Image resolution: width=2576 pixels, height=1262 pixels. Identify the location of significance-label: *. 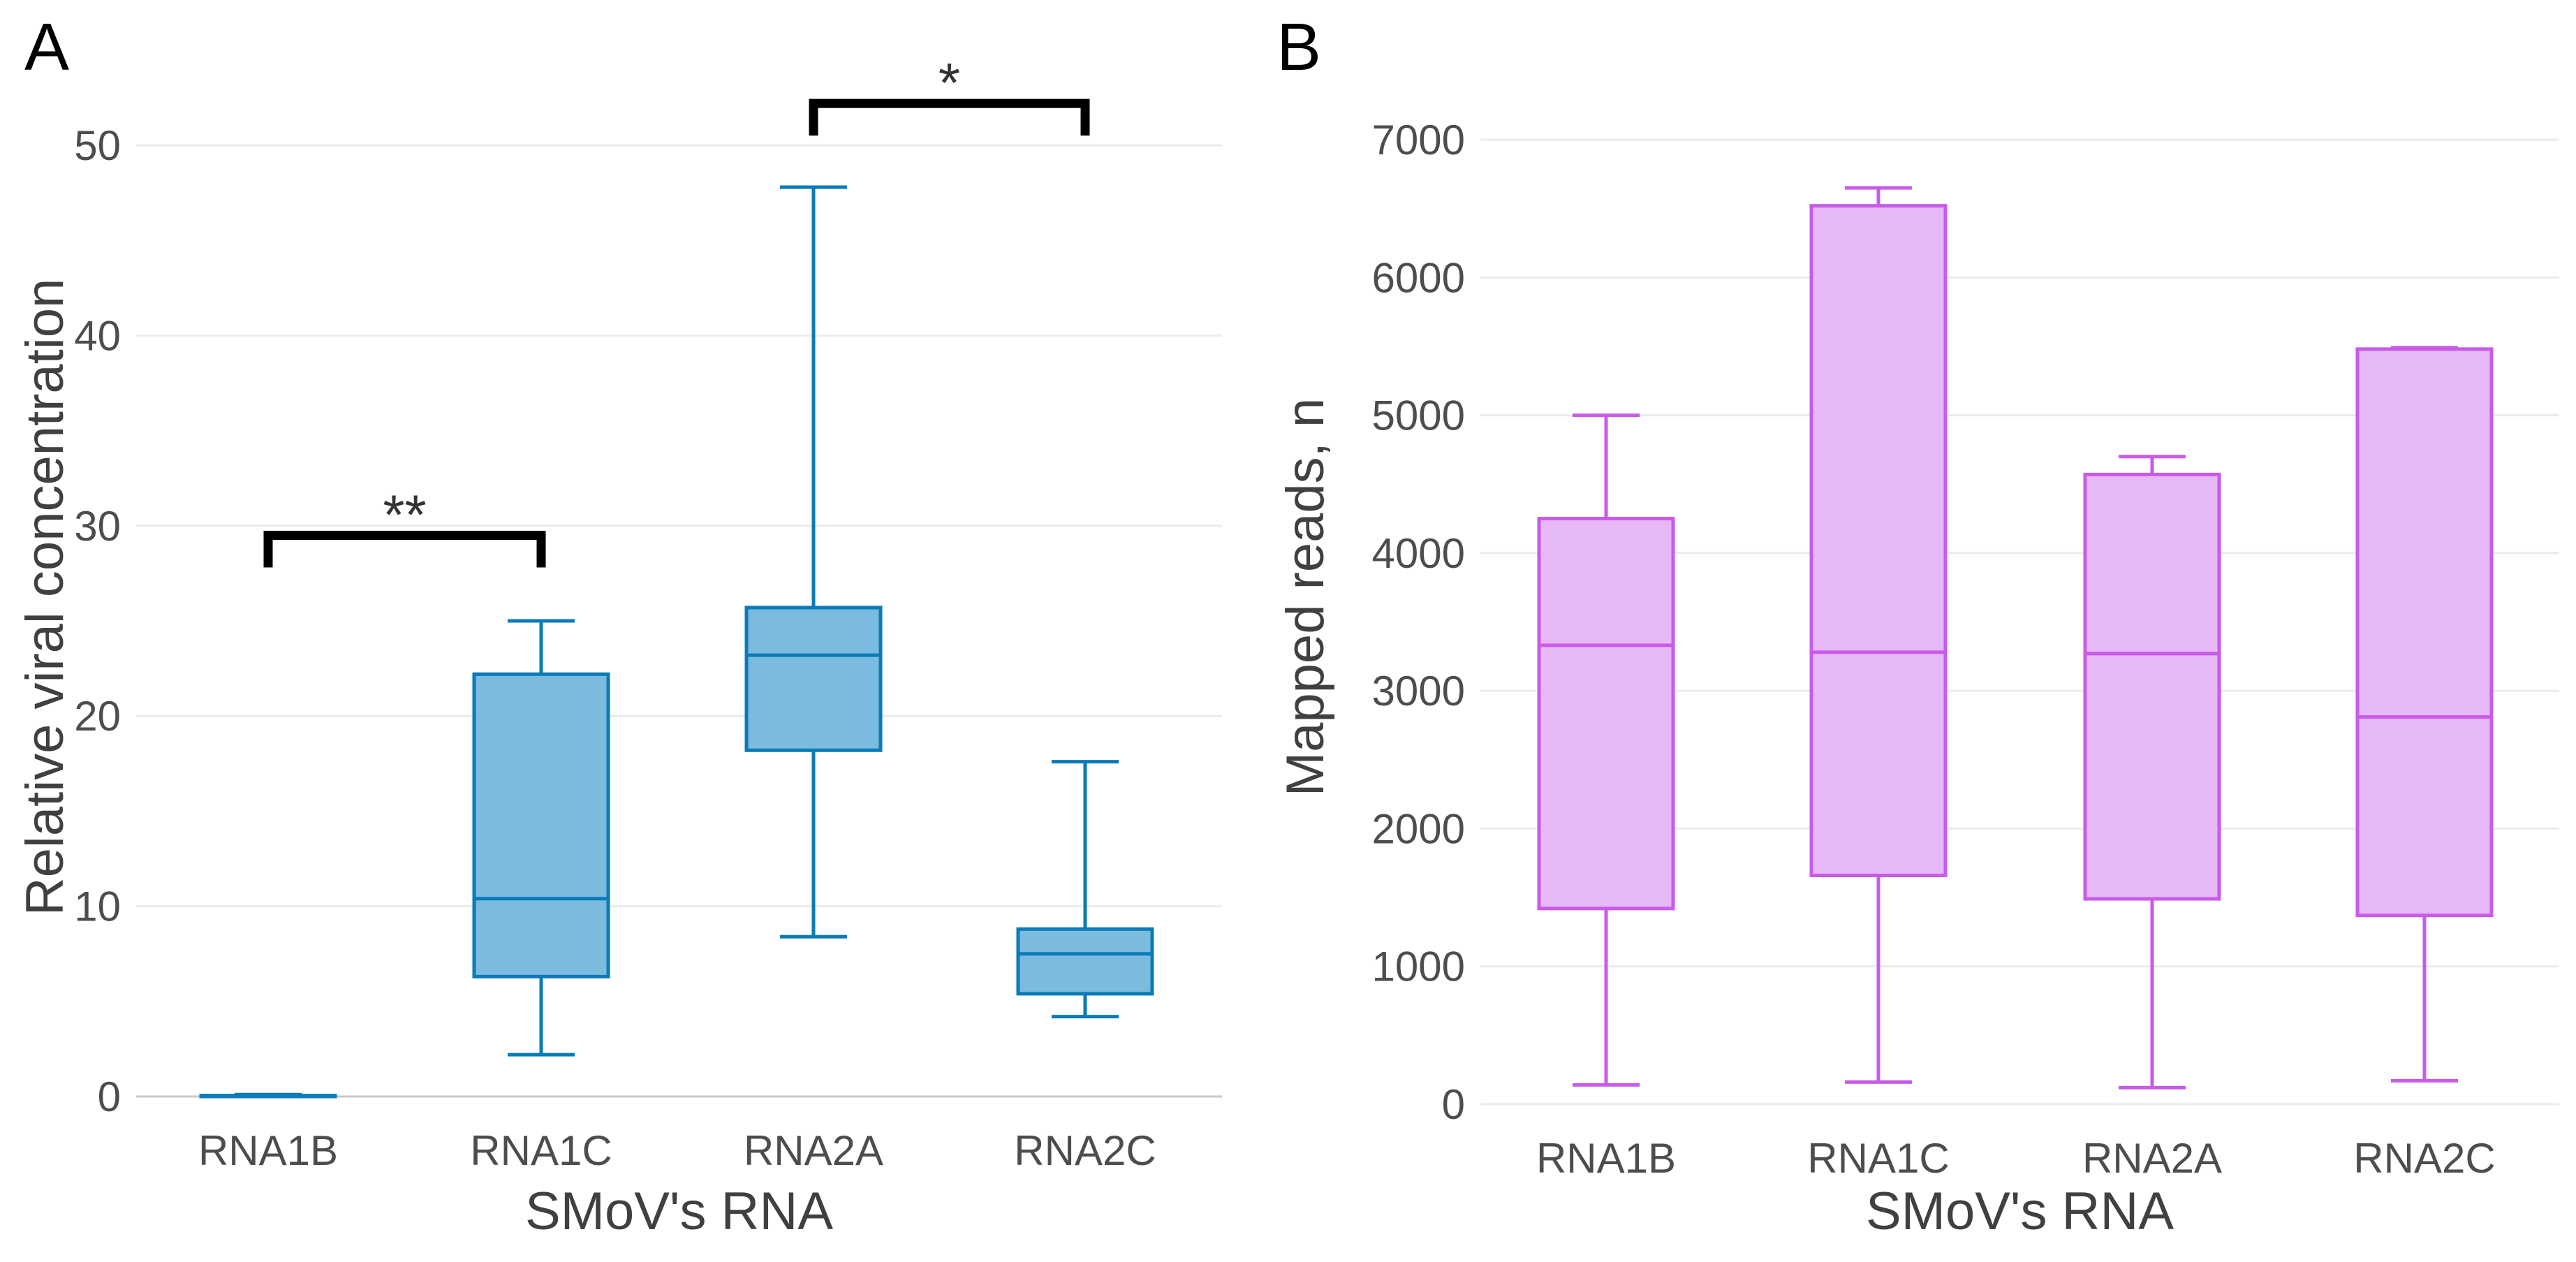
(949, 83).